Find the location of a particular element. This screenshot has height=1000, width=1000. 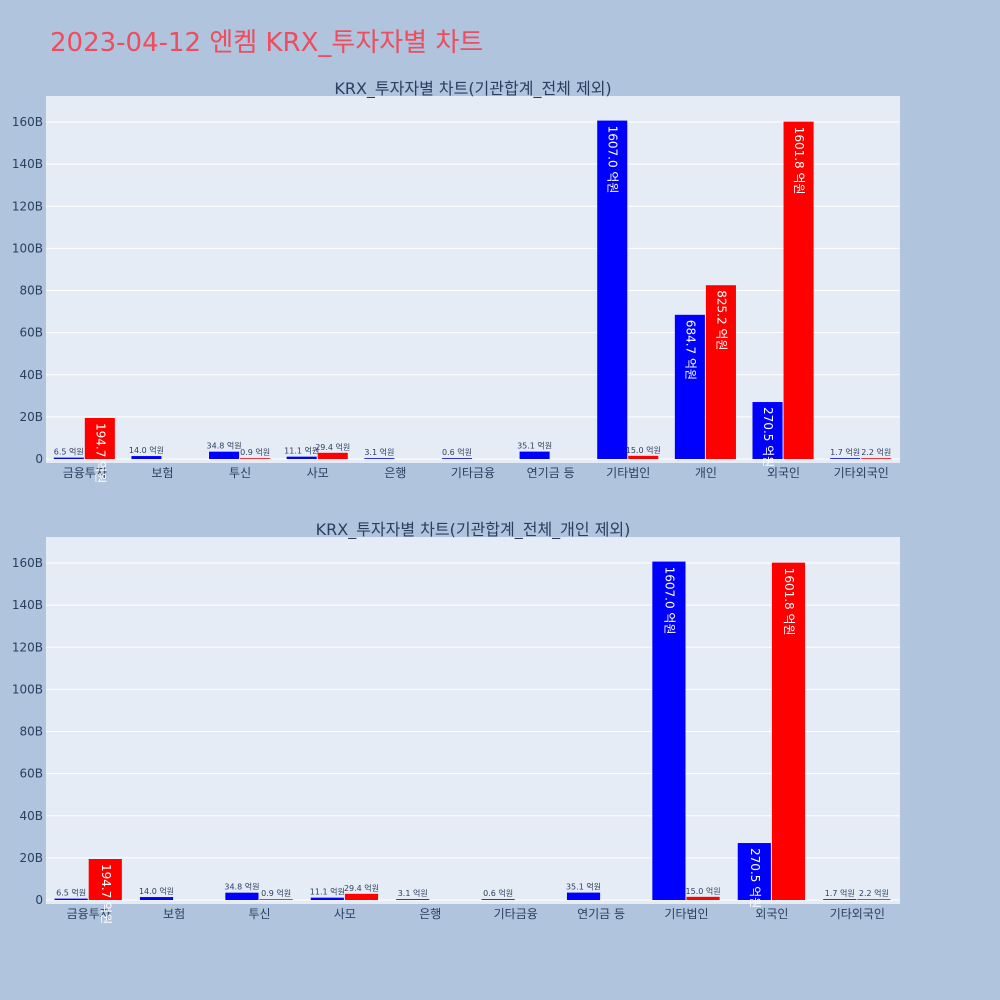

x-tick-label: 연기금 등 is located at coordinates (601, 914).